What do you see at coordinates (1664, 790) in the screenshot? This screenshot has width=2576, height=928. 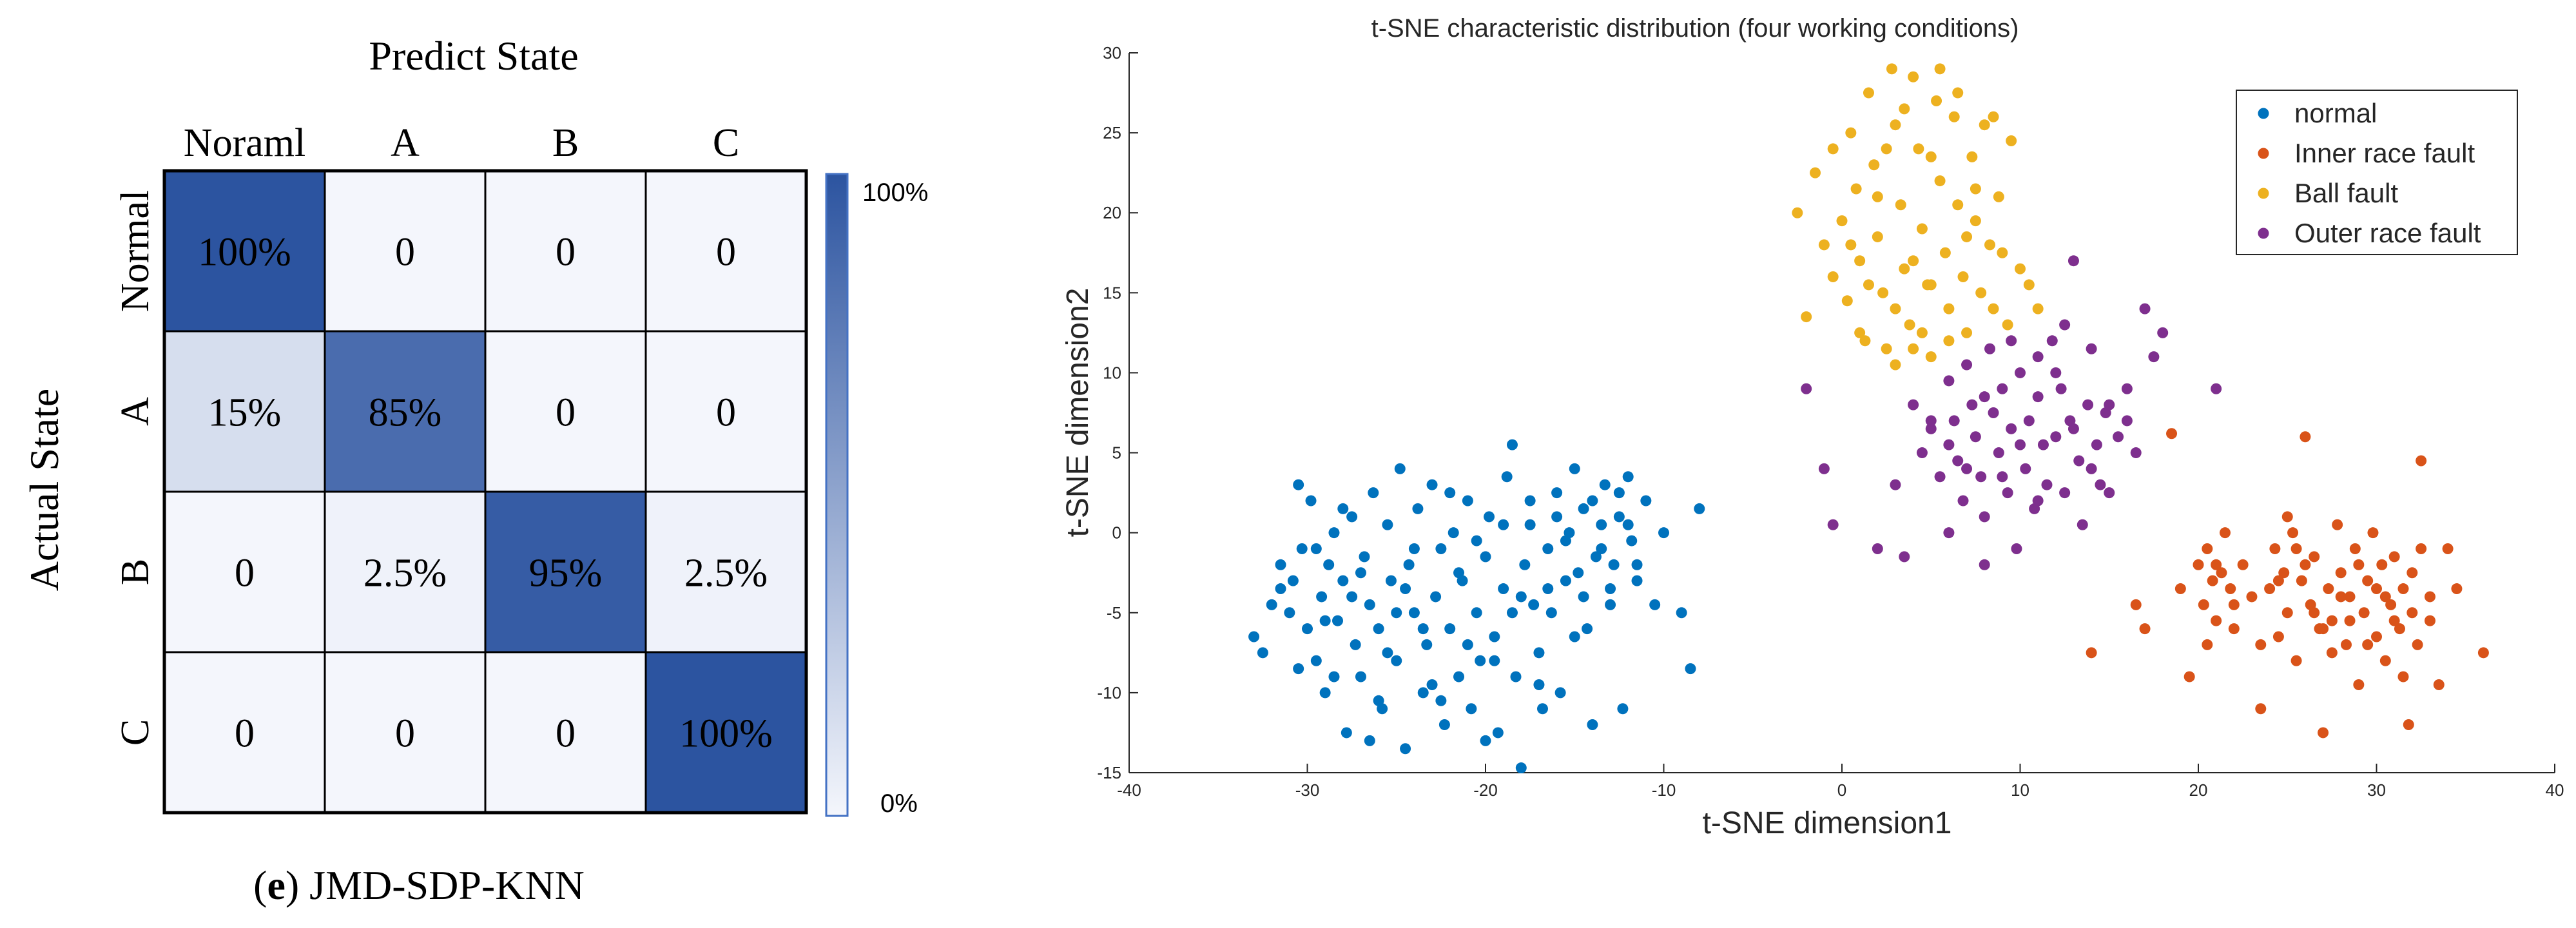 I see `x-tick-label: -10` at bounding box center [1664, 790].